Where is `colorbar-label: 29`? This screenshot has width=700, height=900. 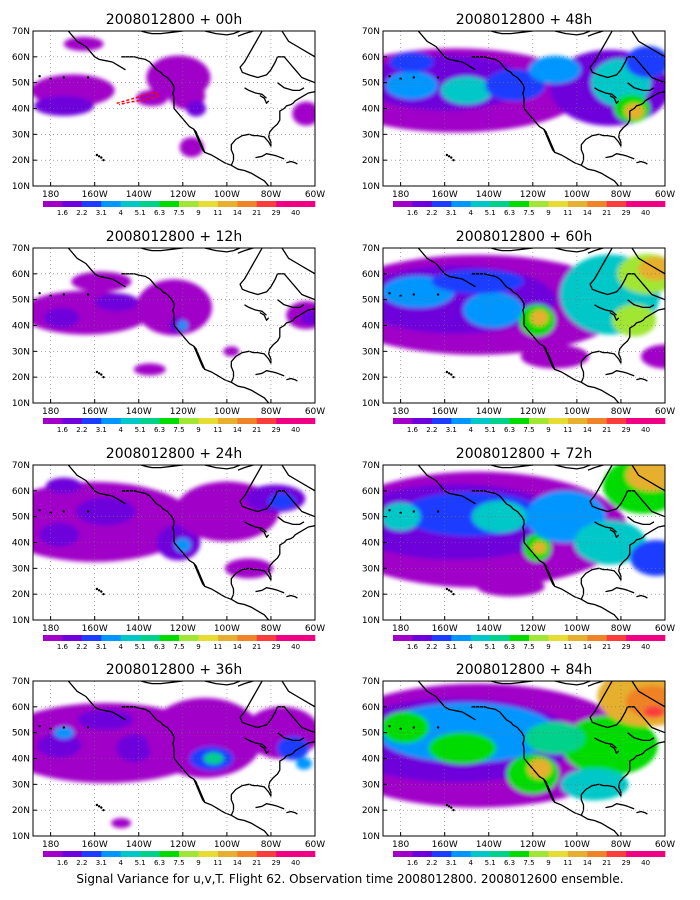
colorbar-label: 29 is located at coordinates (626, 863).